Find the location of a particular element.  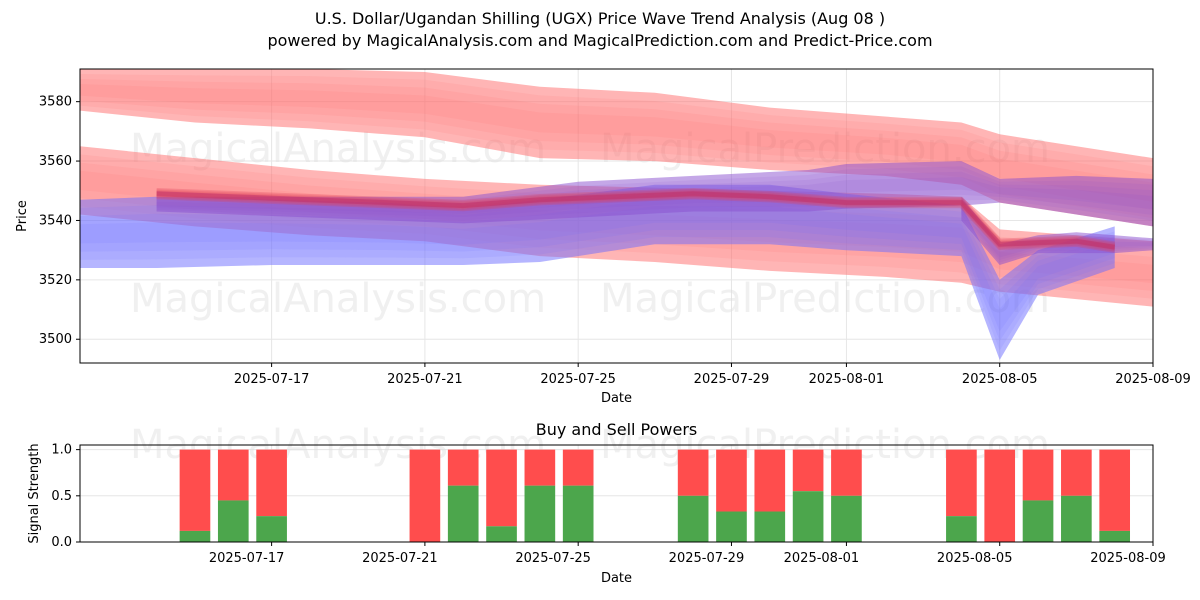

price-ytick-label: 3520 is located at coordinates (55, 280).